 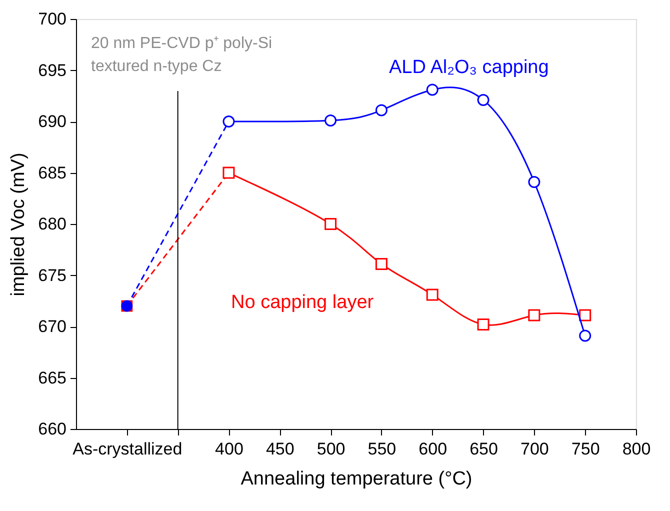 What do you see at coordinates (52, 70) in the screenshot?
I see `y-tick-label: 695` at bounding box center [52, 70].